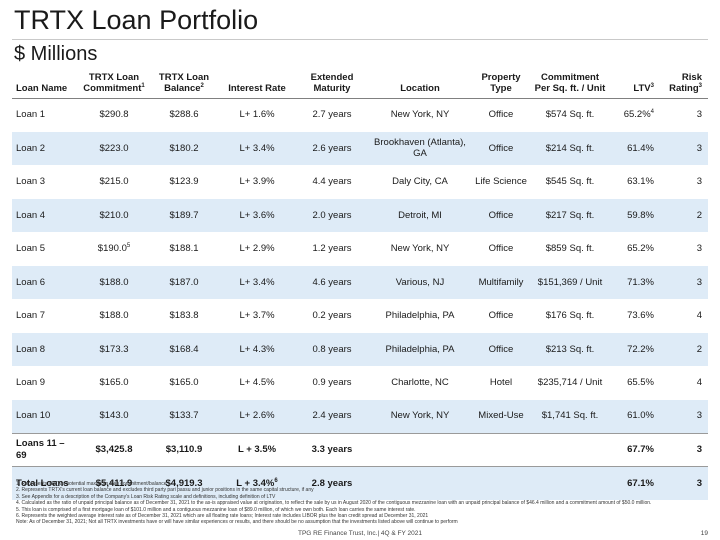 Image resolution: width=720 pixels, height=540 pixels. What do you see at coordinates (31, 181) in the screenshot?
I see `loan-name-cell: Loan 3` at bounding box center [31, 181].